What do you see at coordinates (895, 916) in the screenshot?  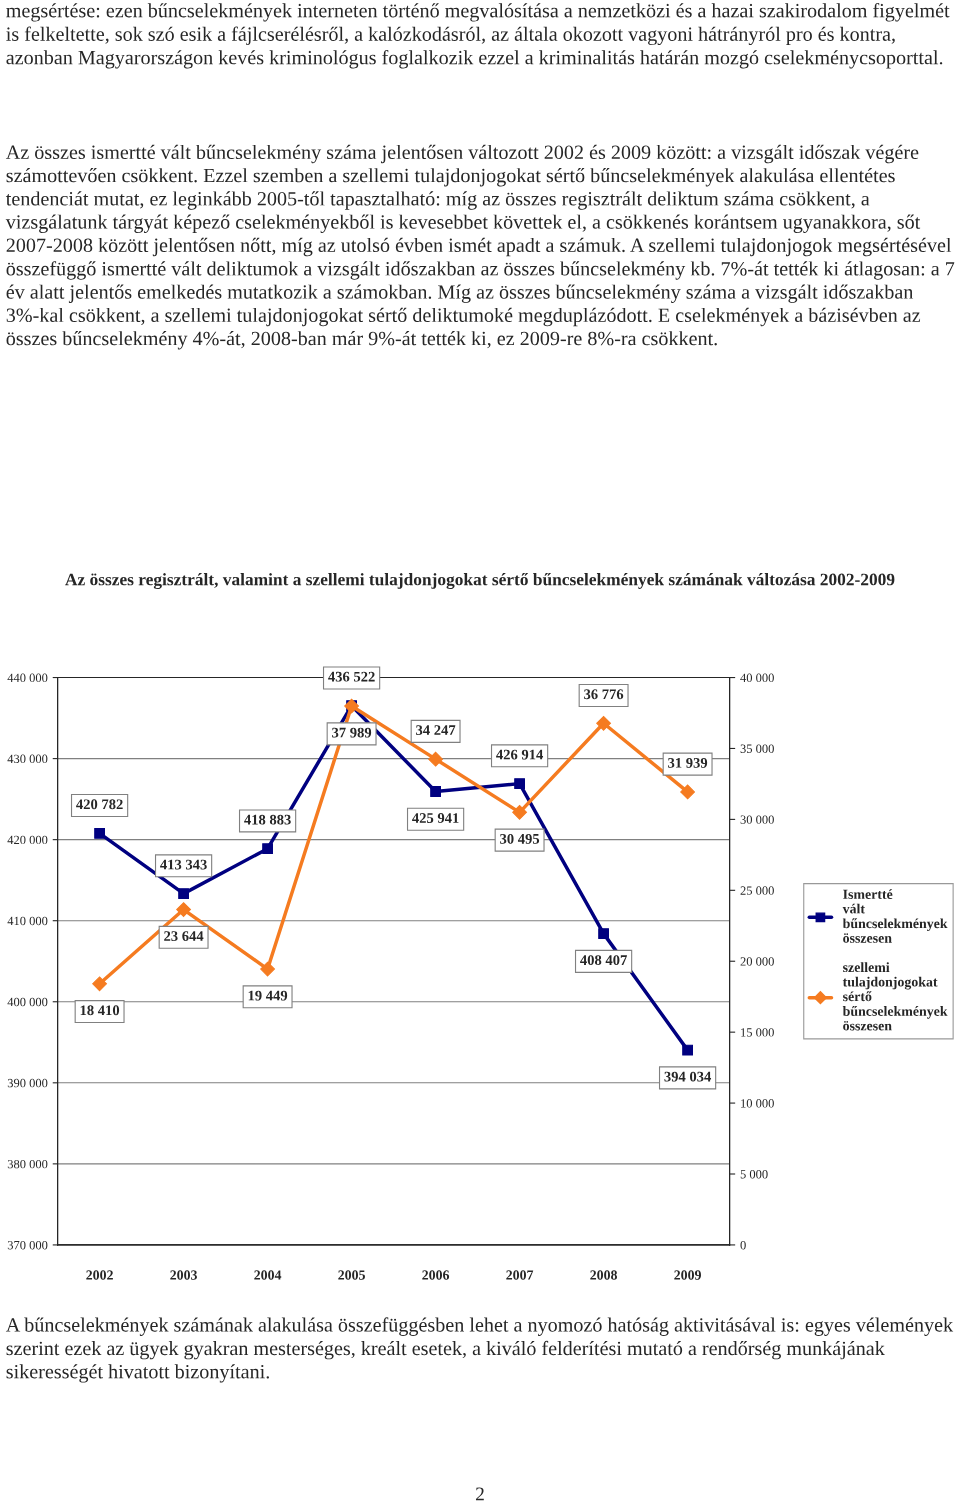 I see `legend-label: Ismertté vált bűncselekmények összesen` at bounding box center [895, 916].